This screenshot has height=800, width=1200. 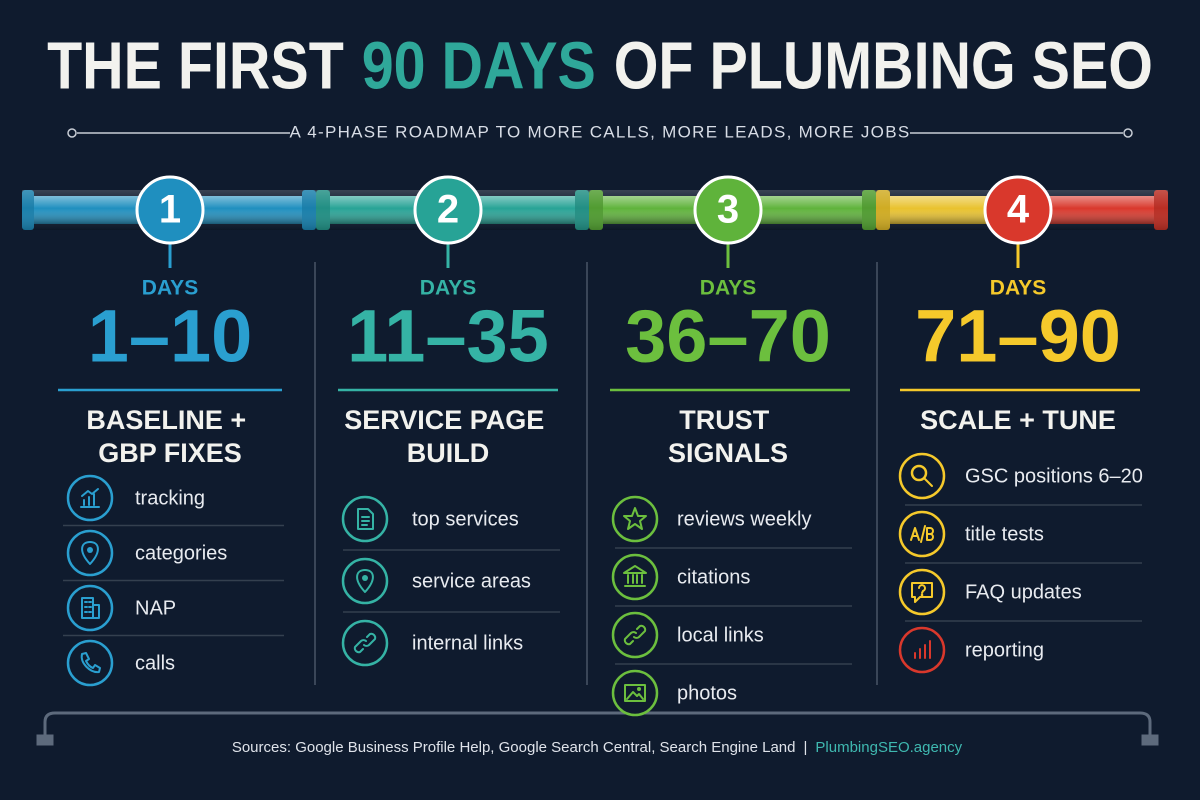 I want to click on subtitle-rule, so click(x=600, y=133).